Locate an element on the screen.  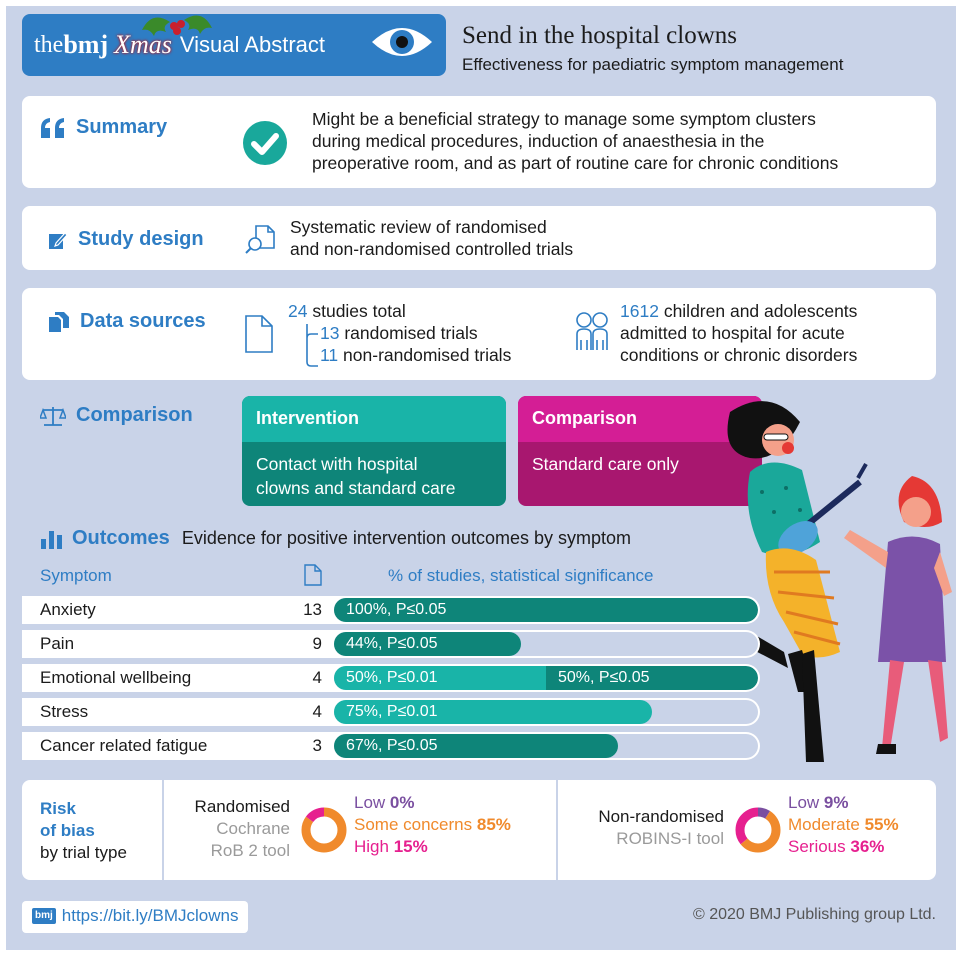
quote-icon is located at coordinates (52, 127).